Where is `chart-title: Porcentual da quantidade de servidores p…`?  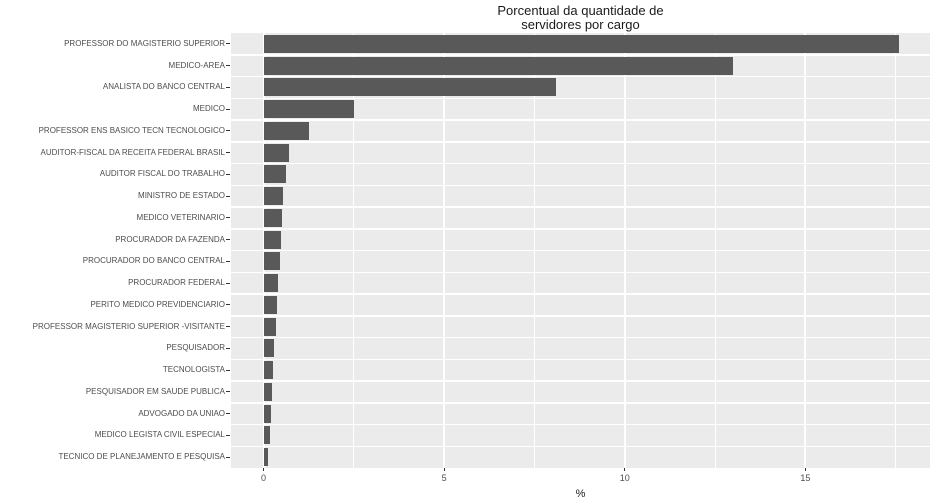 chart-title: Porcentual da quantidade de servidores p… is located at coordinates (580, 17).